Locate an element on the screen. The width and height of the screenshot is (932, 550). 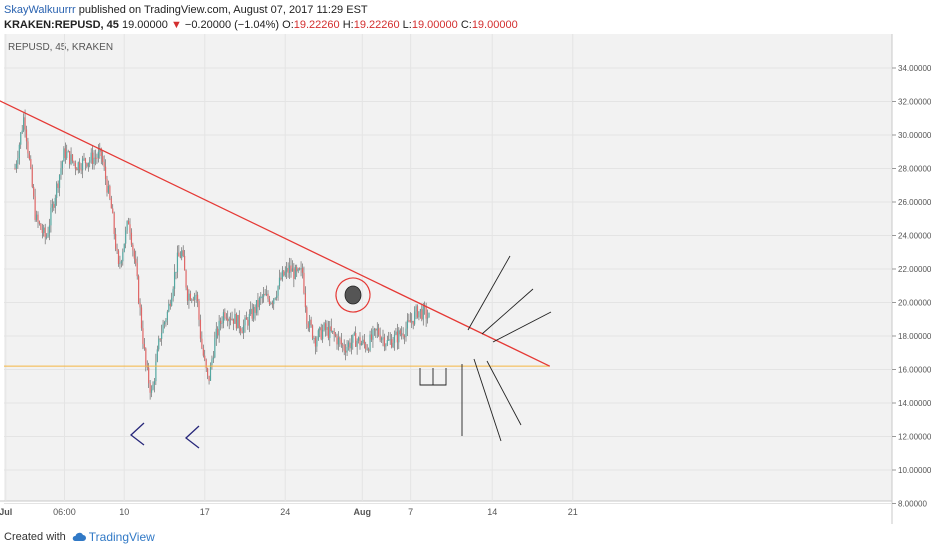
author-link: SkayWalkuurrr is located at coordinates (40, 10).